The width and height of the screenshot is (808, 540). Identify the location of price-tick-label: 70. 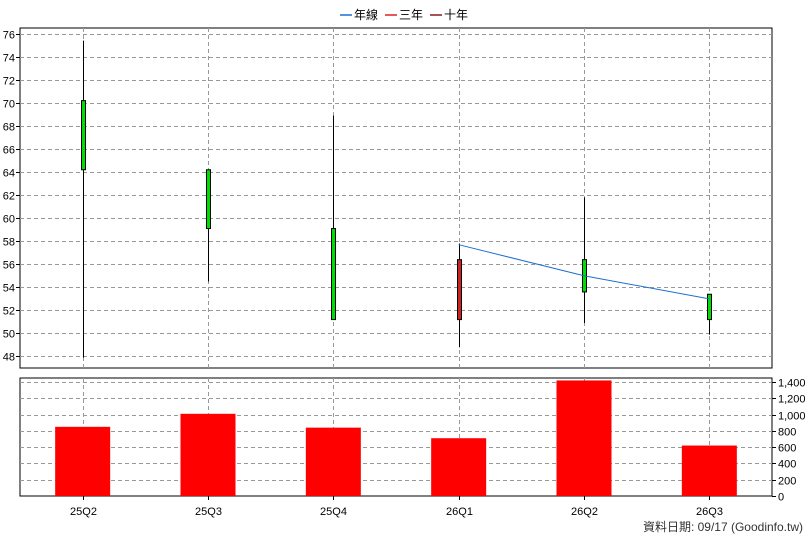
(9, 105).